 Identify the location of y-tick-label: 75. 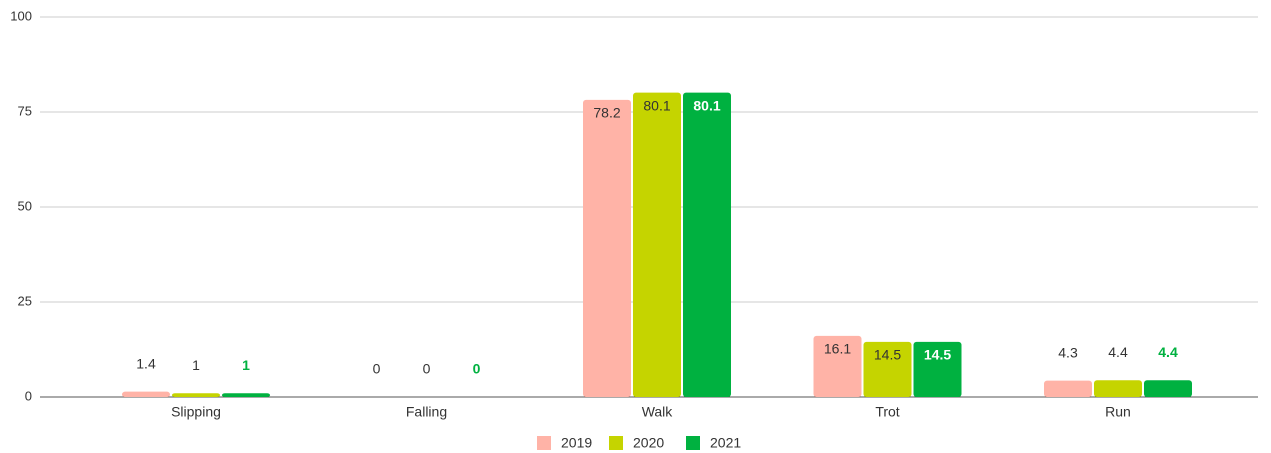
(25, 110).